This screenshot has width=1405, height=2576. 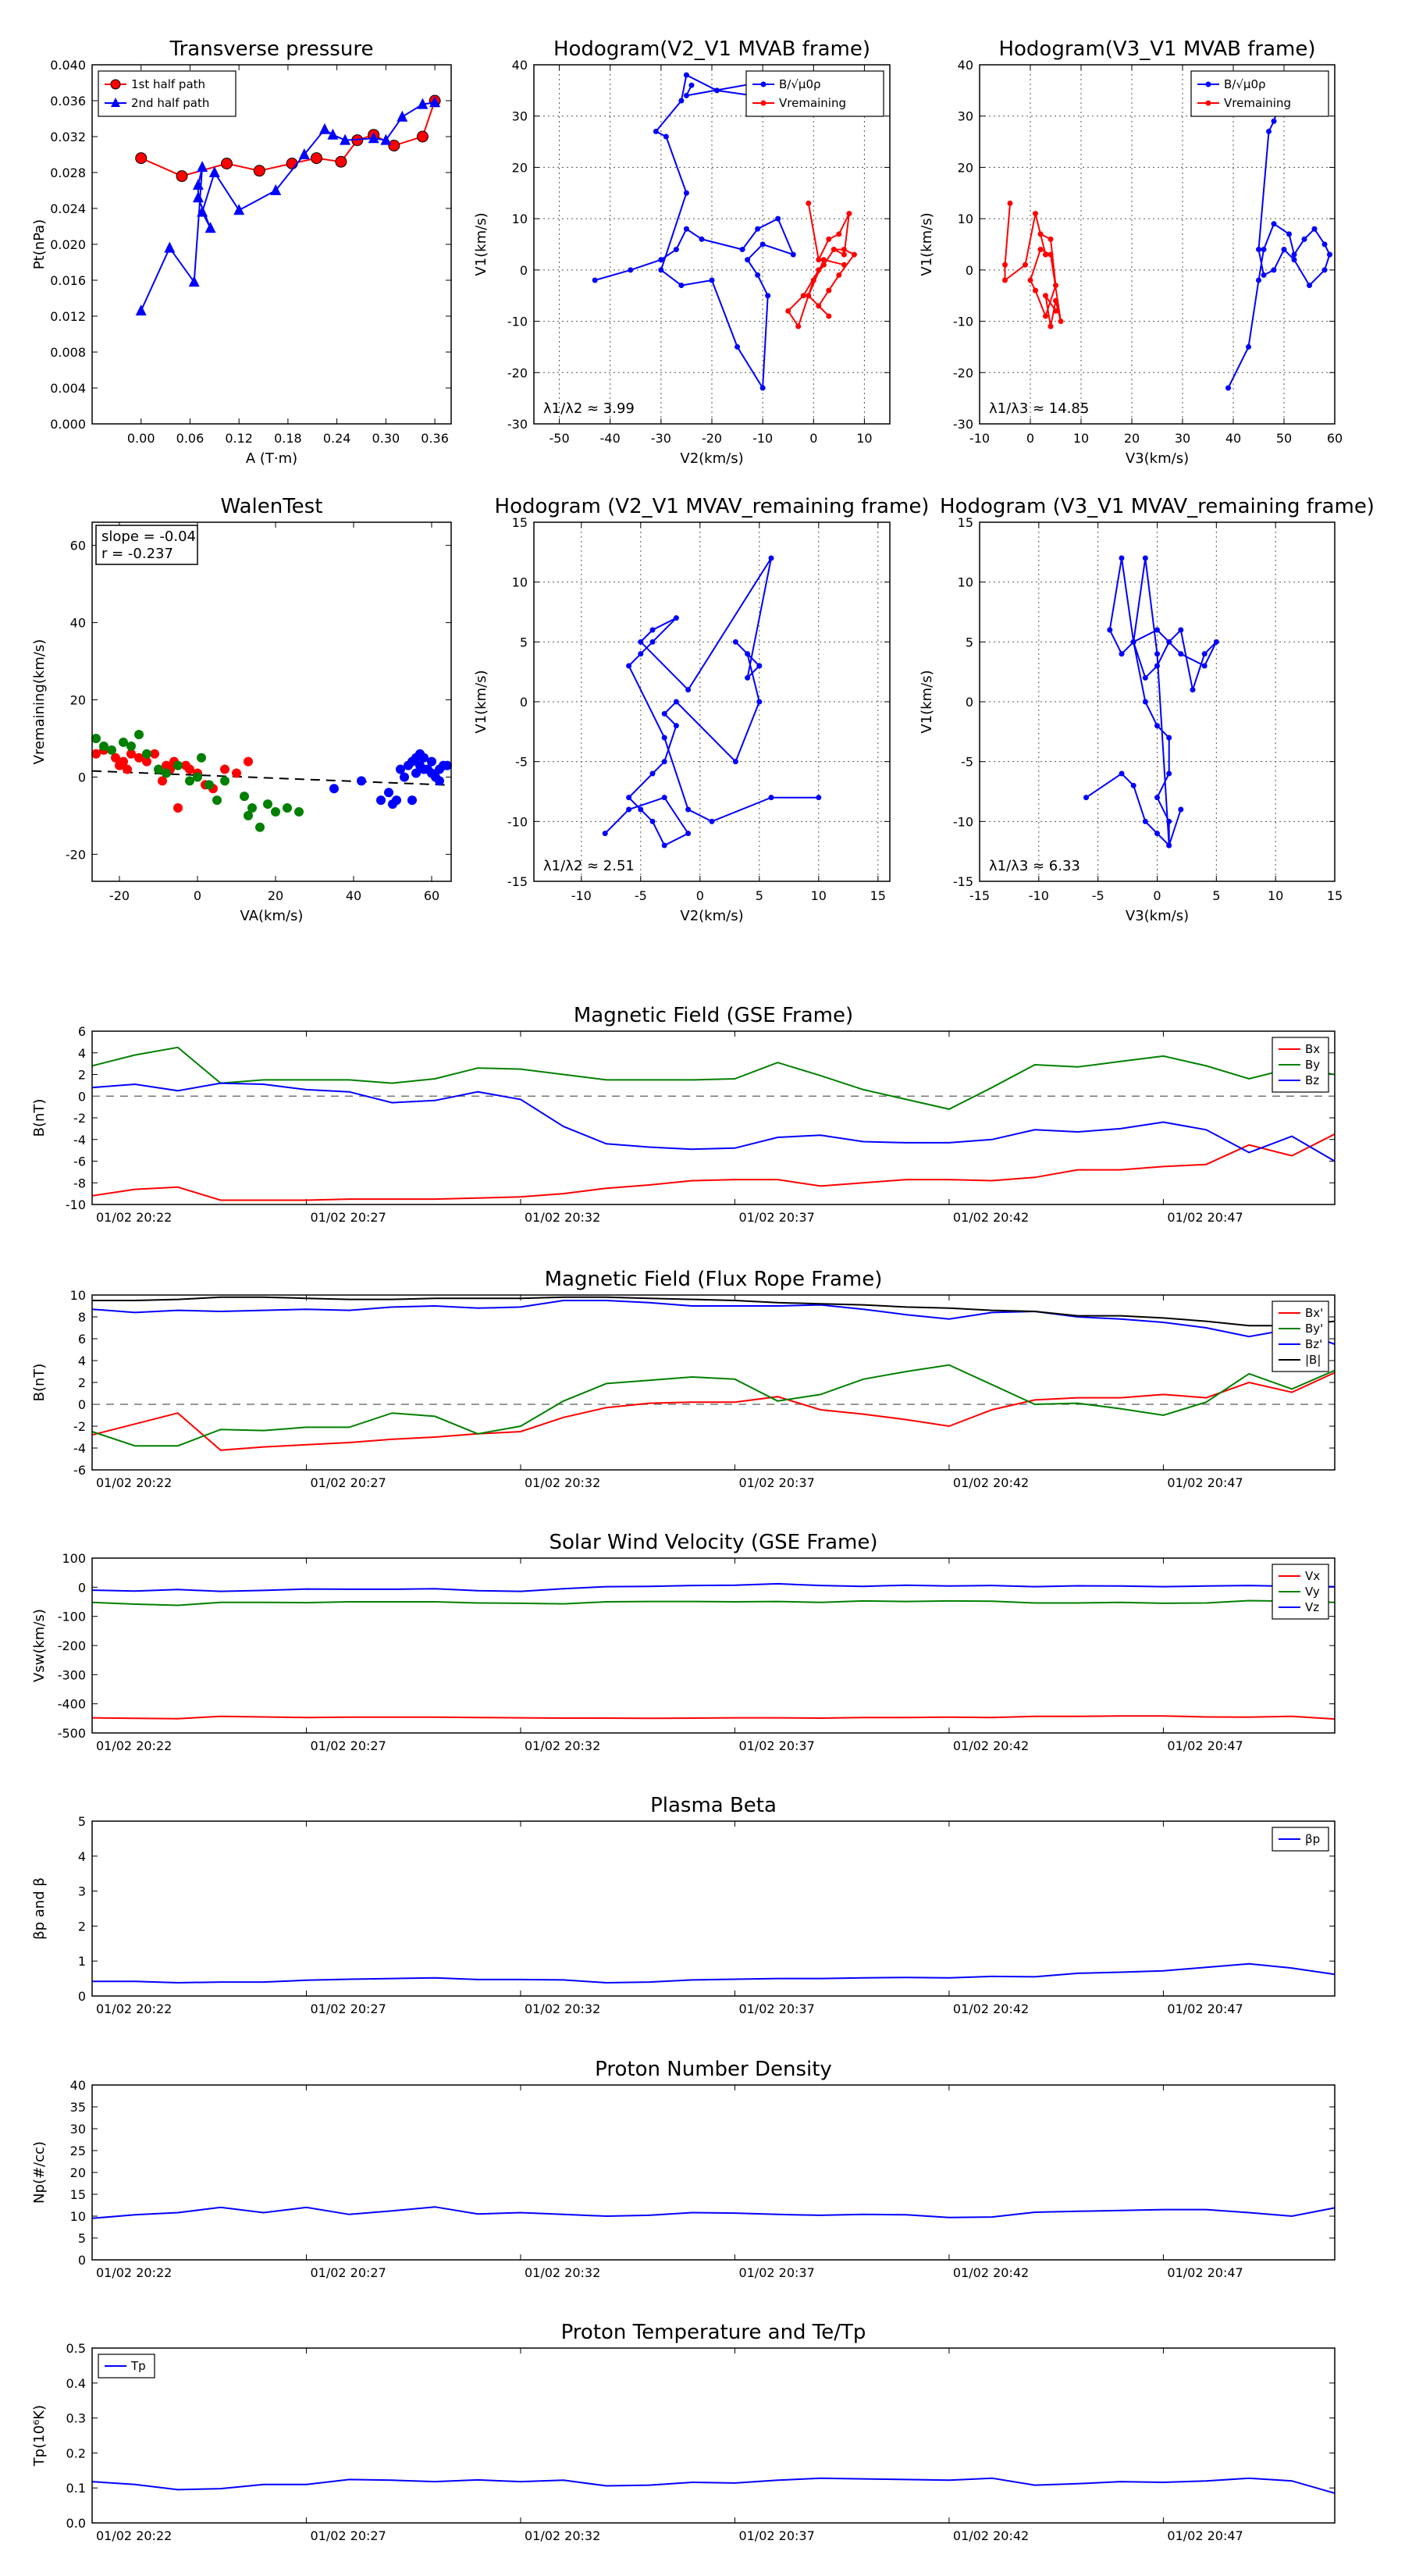 I want to click on vsw-ytick-label: -300, so click(x=72, y=1675).